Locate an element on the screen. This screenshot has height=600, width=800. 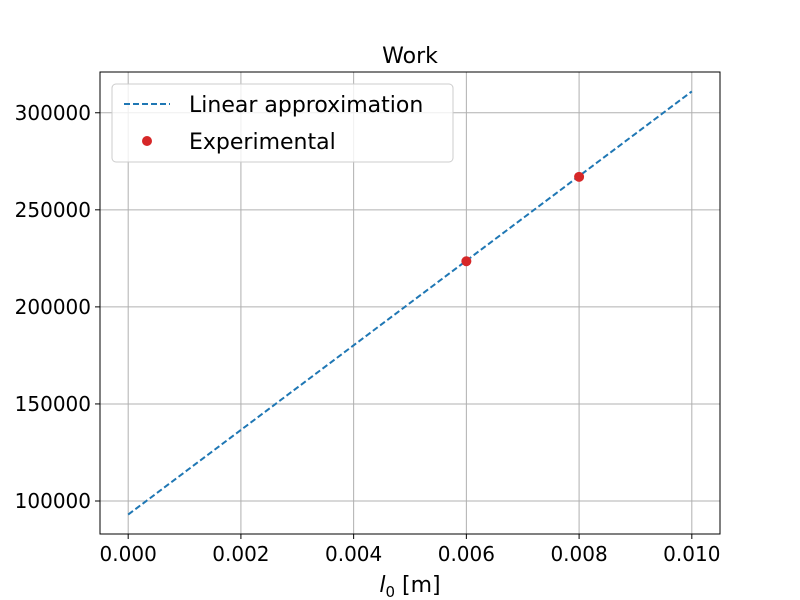
x-tick-label: 0.010 is located at coordinates (691, 554).